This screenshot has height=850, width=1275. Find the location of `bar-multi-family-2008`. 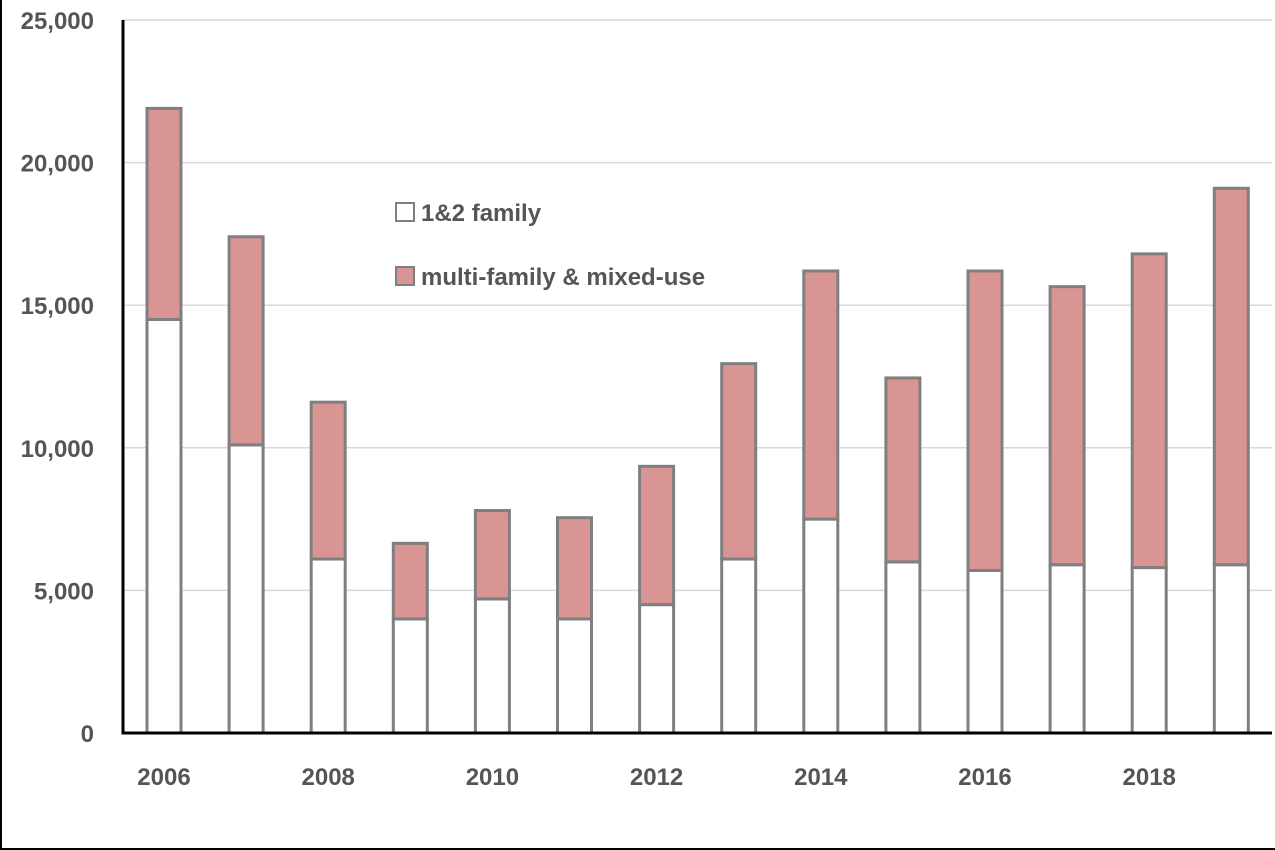

bar-multi-family-2008 is located at coordinates (328, 480).